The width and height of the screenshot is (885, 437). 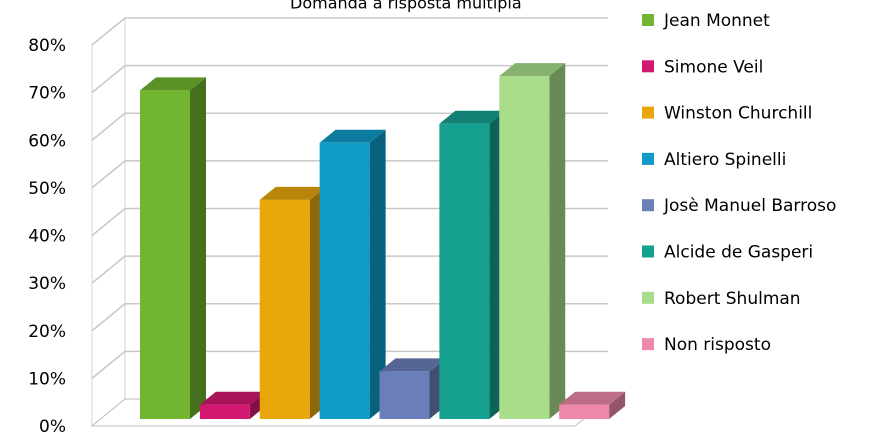 I want to click on y-tick-label: 70%, so click(x=47, y=94).